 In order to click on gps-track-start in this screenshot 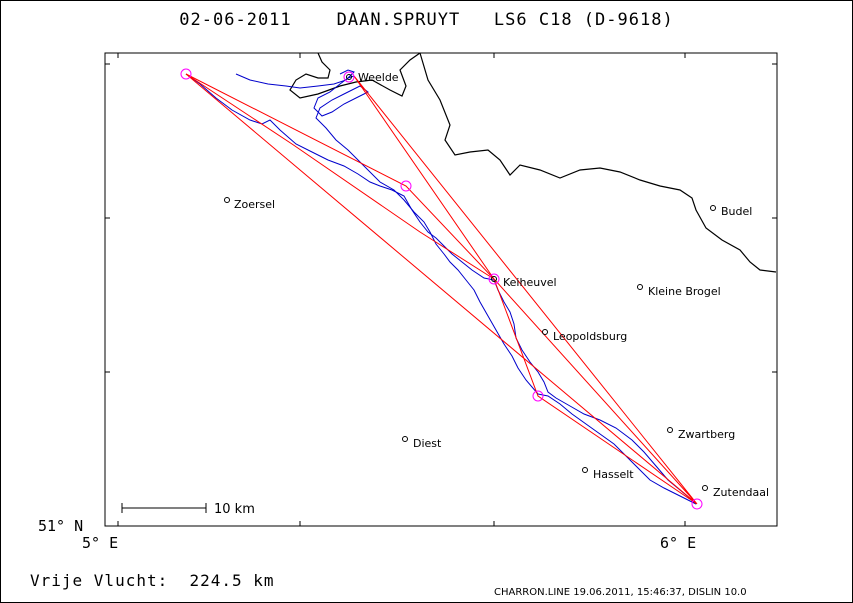, I will do `click(295, 79)`.